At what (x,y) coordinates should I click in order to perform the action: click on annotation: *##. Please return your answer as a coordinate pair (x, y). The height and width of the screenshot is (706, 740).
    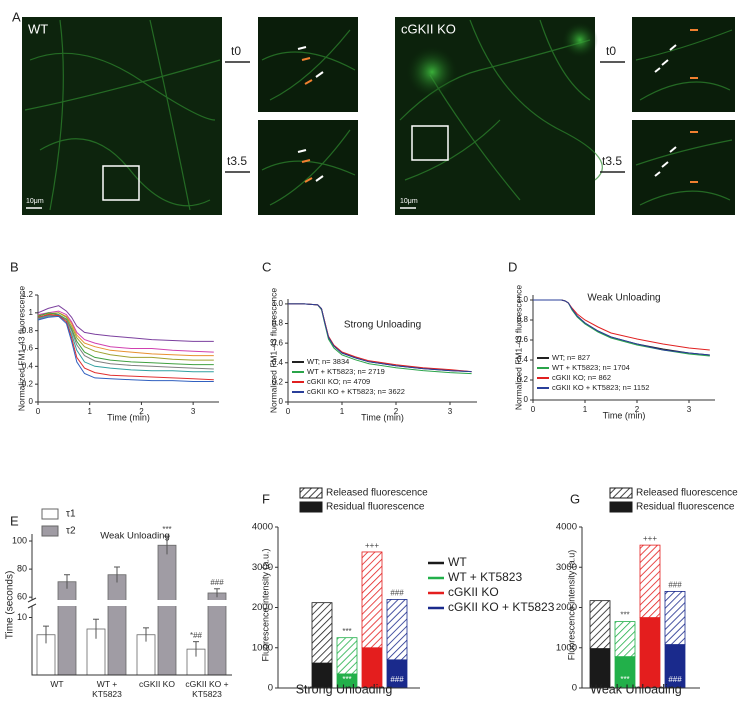
    Looking at the image, I should click on (196, 635).